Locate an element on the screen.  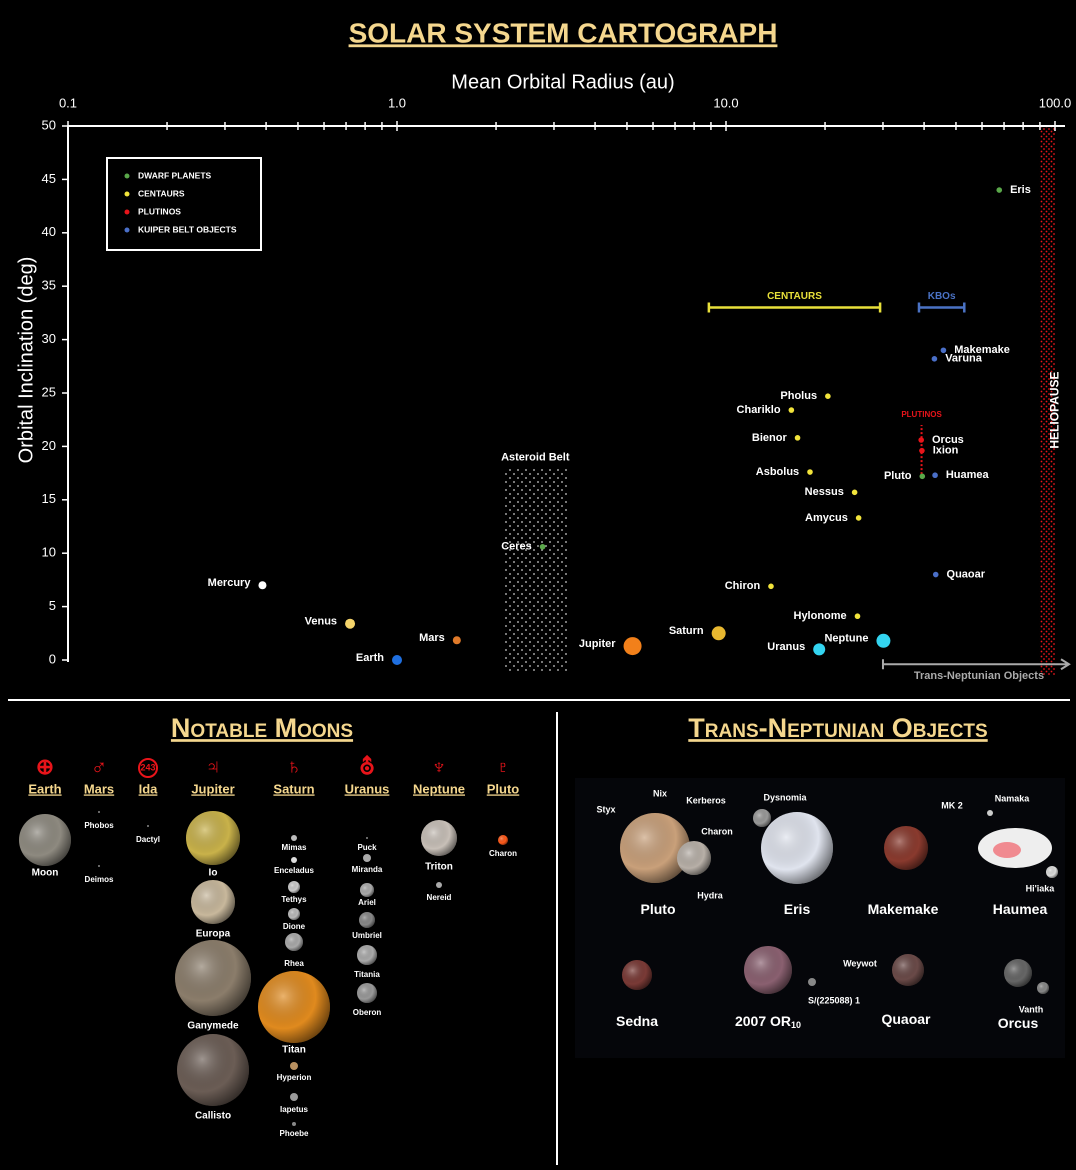
satellite-name: Namaka is located at coordinates (1013, 798).